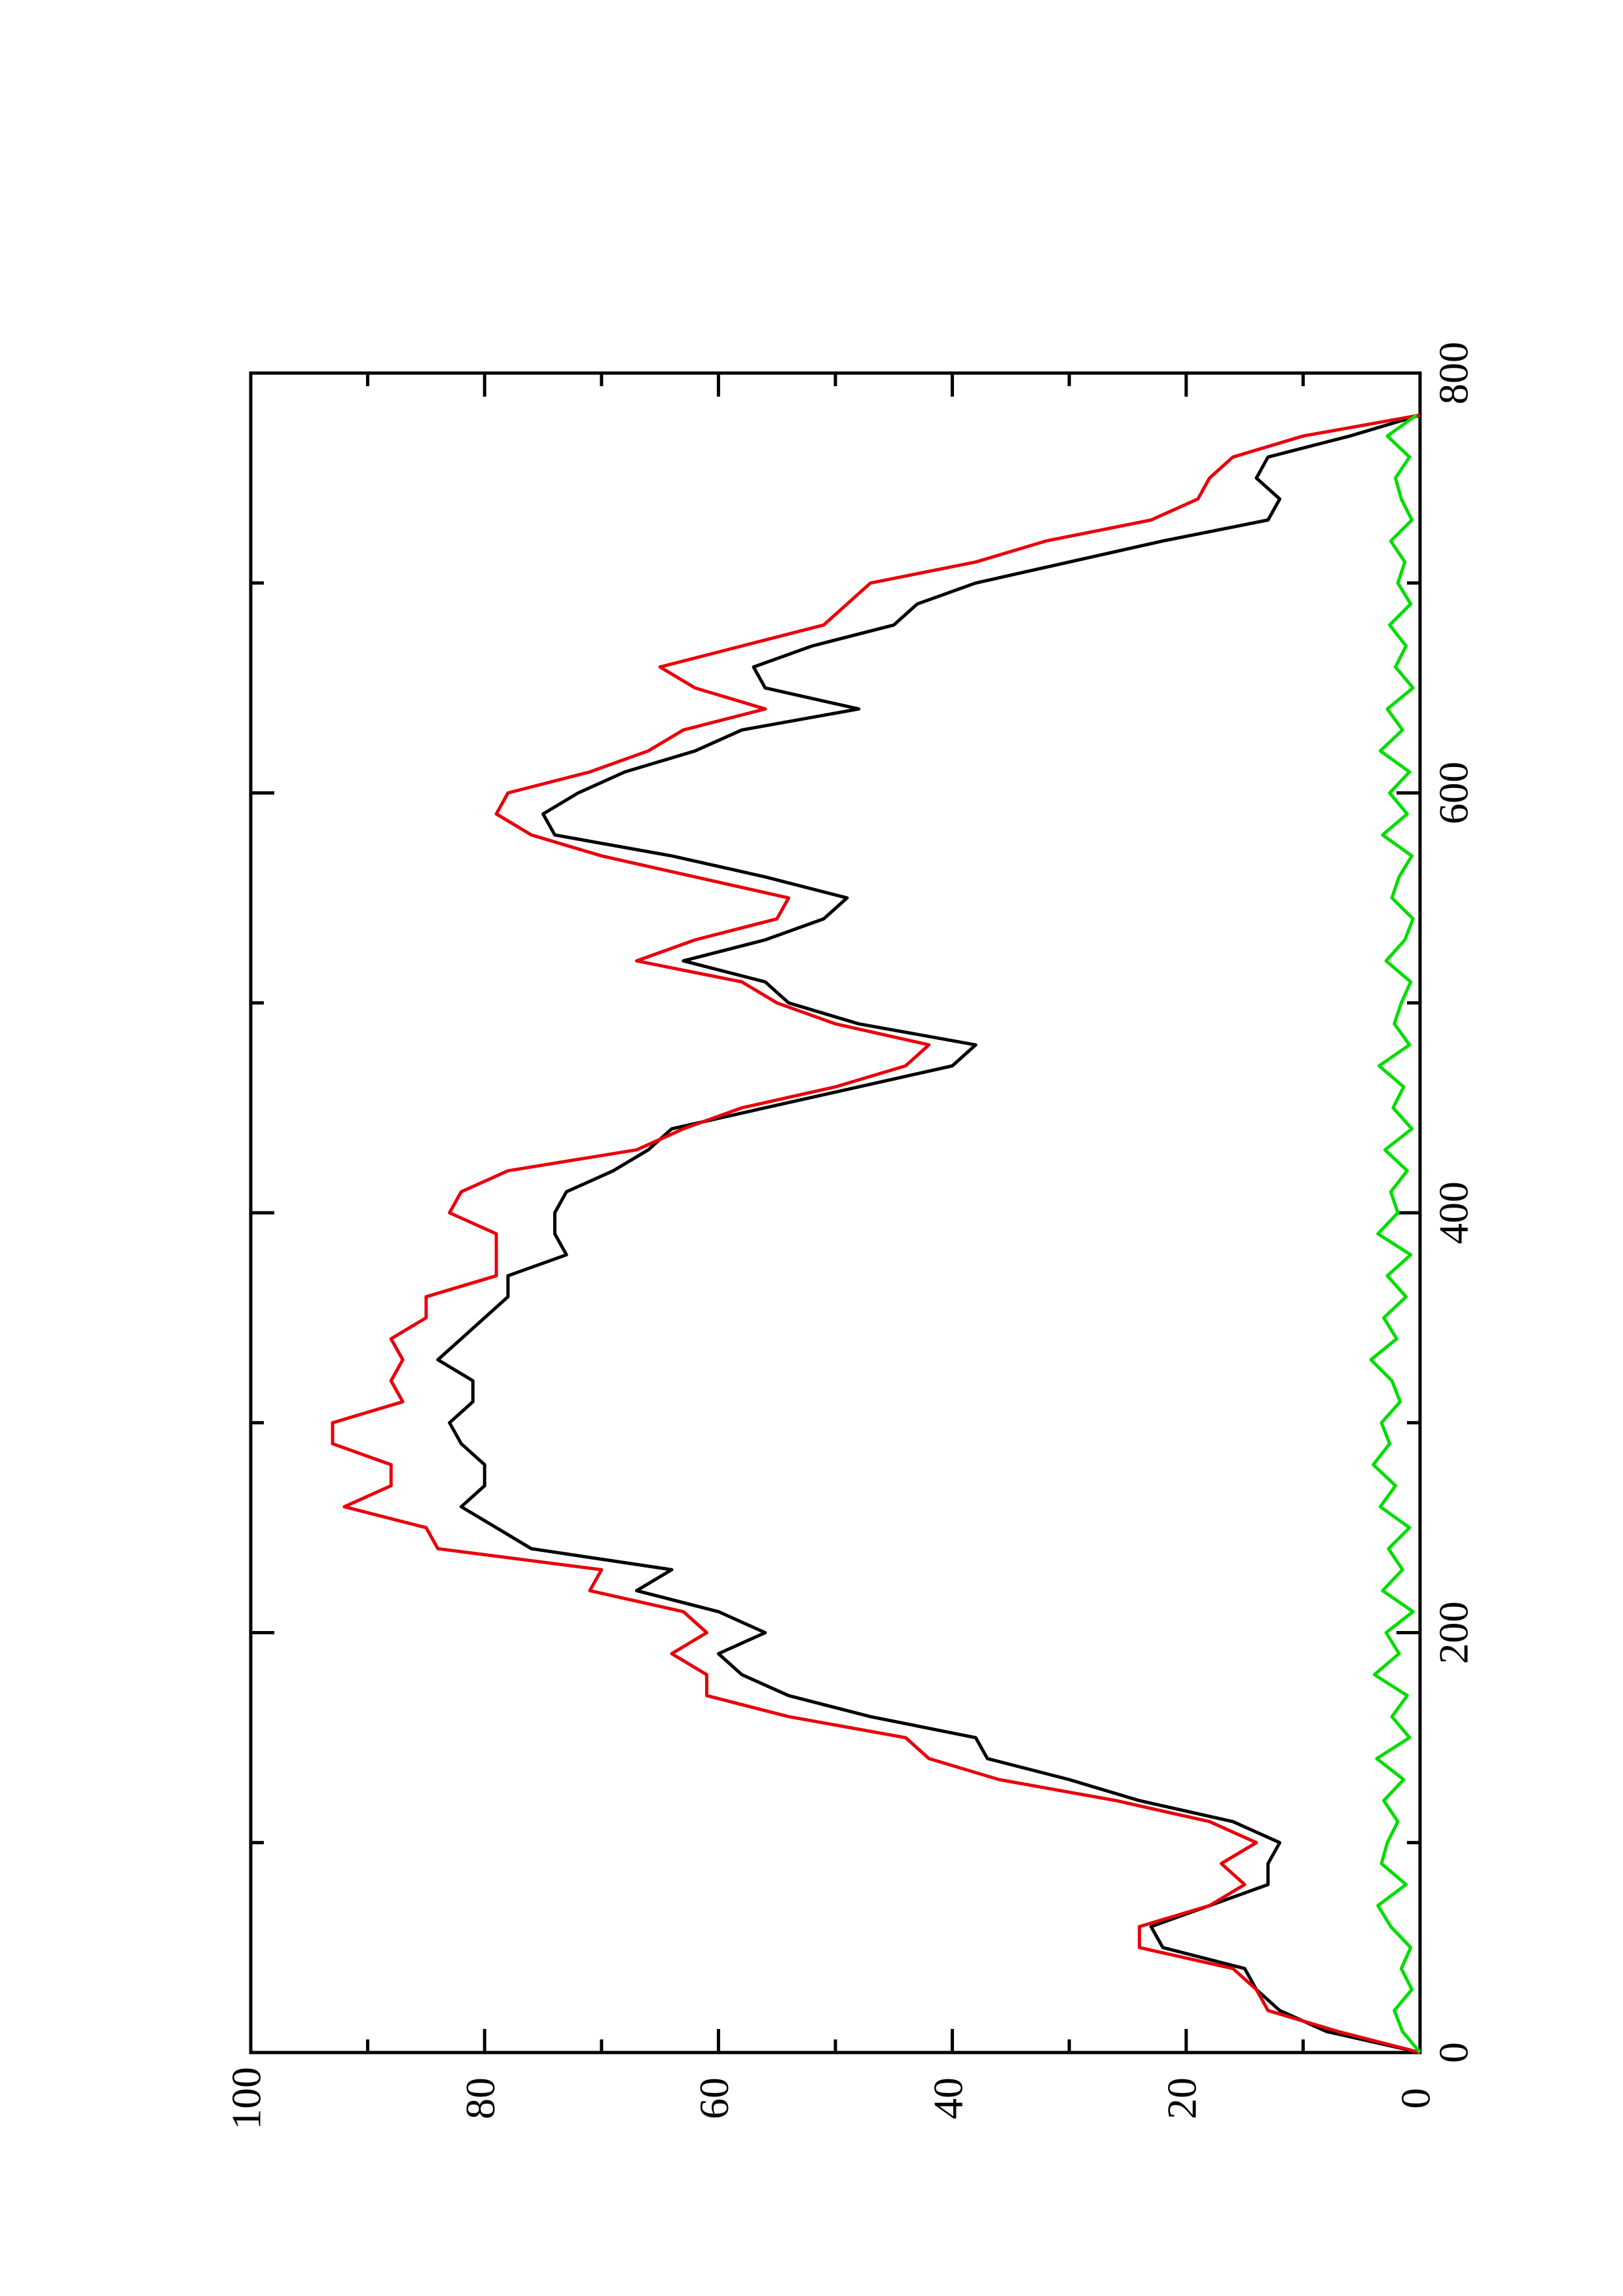 This screenshot has width=1623, height=2296. I want to click on x-tick-label: 0, so click(1454, 2052).